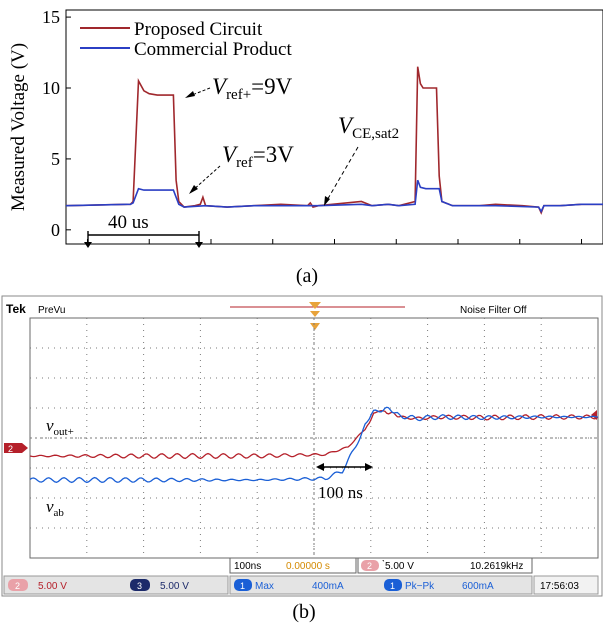  I want to click on vref-plus-arrowhead, so click(190, 94).